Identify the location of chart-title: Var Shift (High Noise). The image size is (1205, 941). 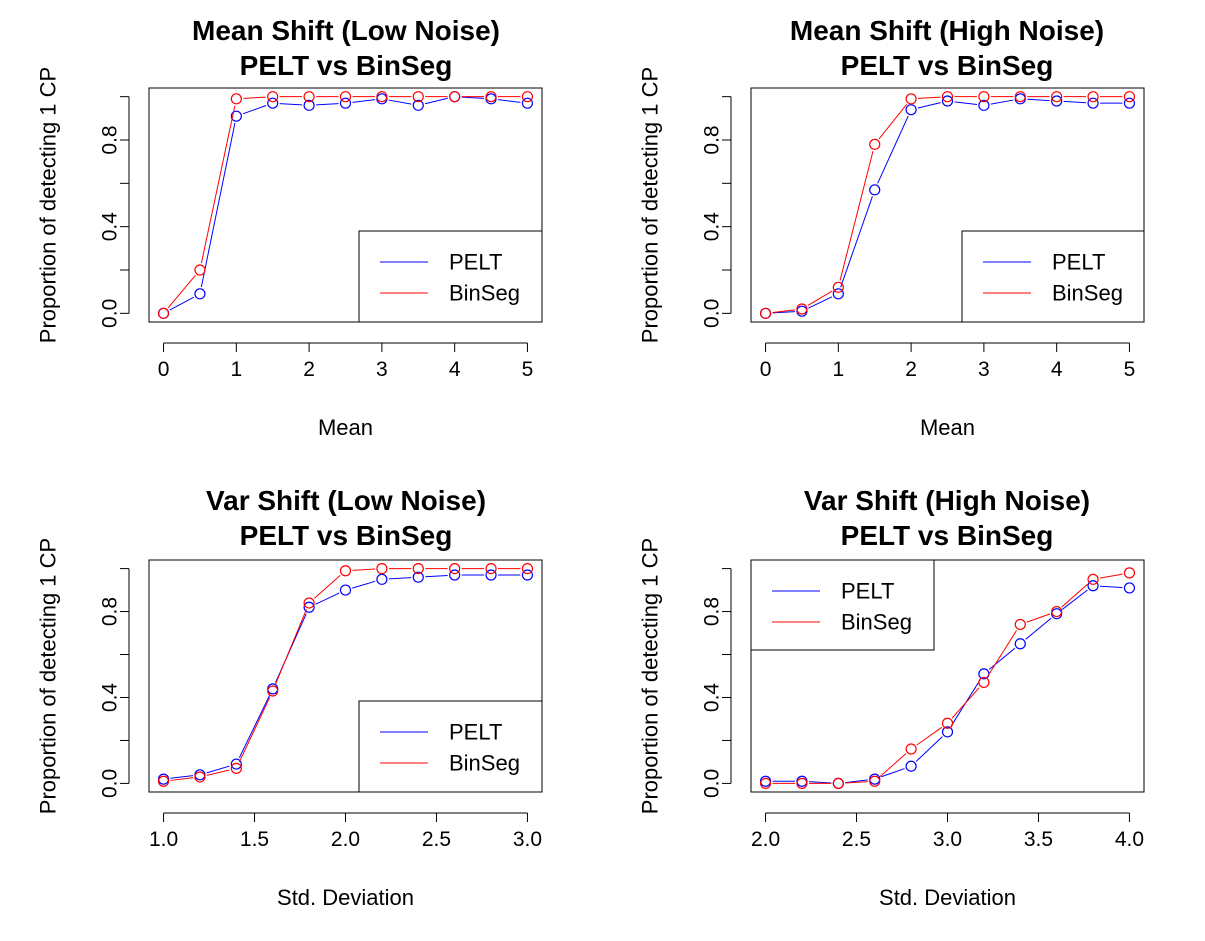
(947, 500).